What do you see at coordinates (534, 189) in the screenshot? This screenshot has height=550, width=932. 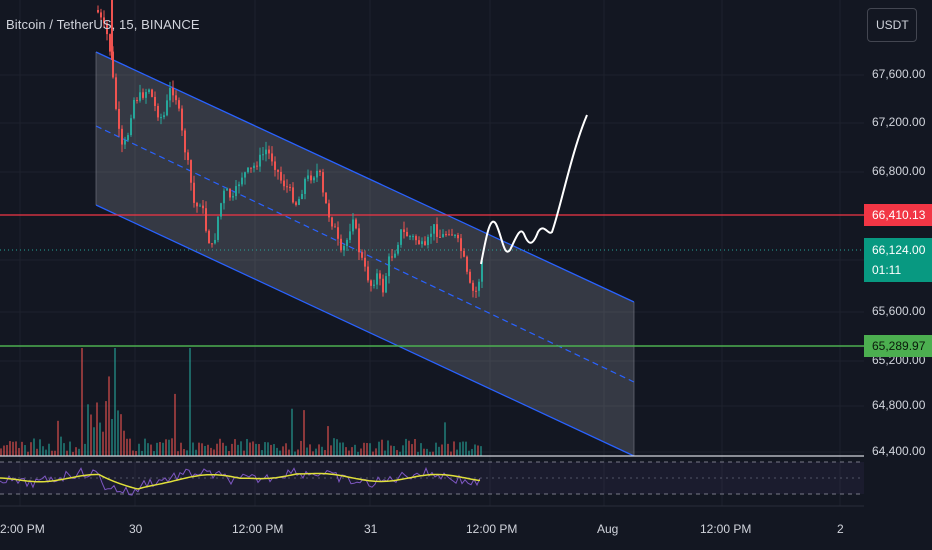 I see `projection-path` at bounding box center [534, 189].